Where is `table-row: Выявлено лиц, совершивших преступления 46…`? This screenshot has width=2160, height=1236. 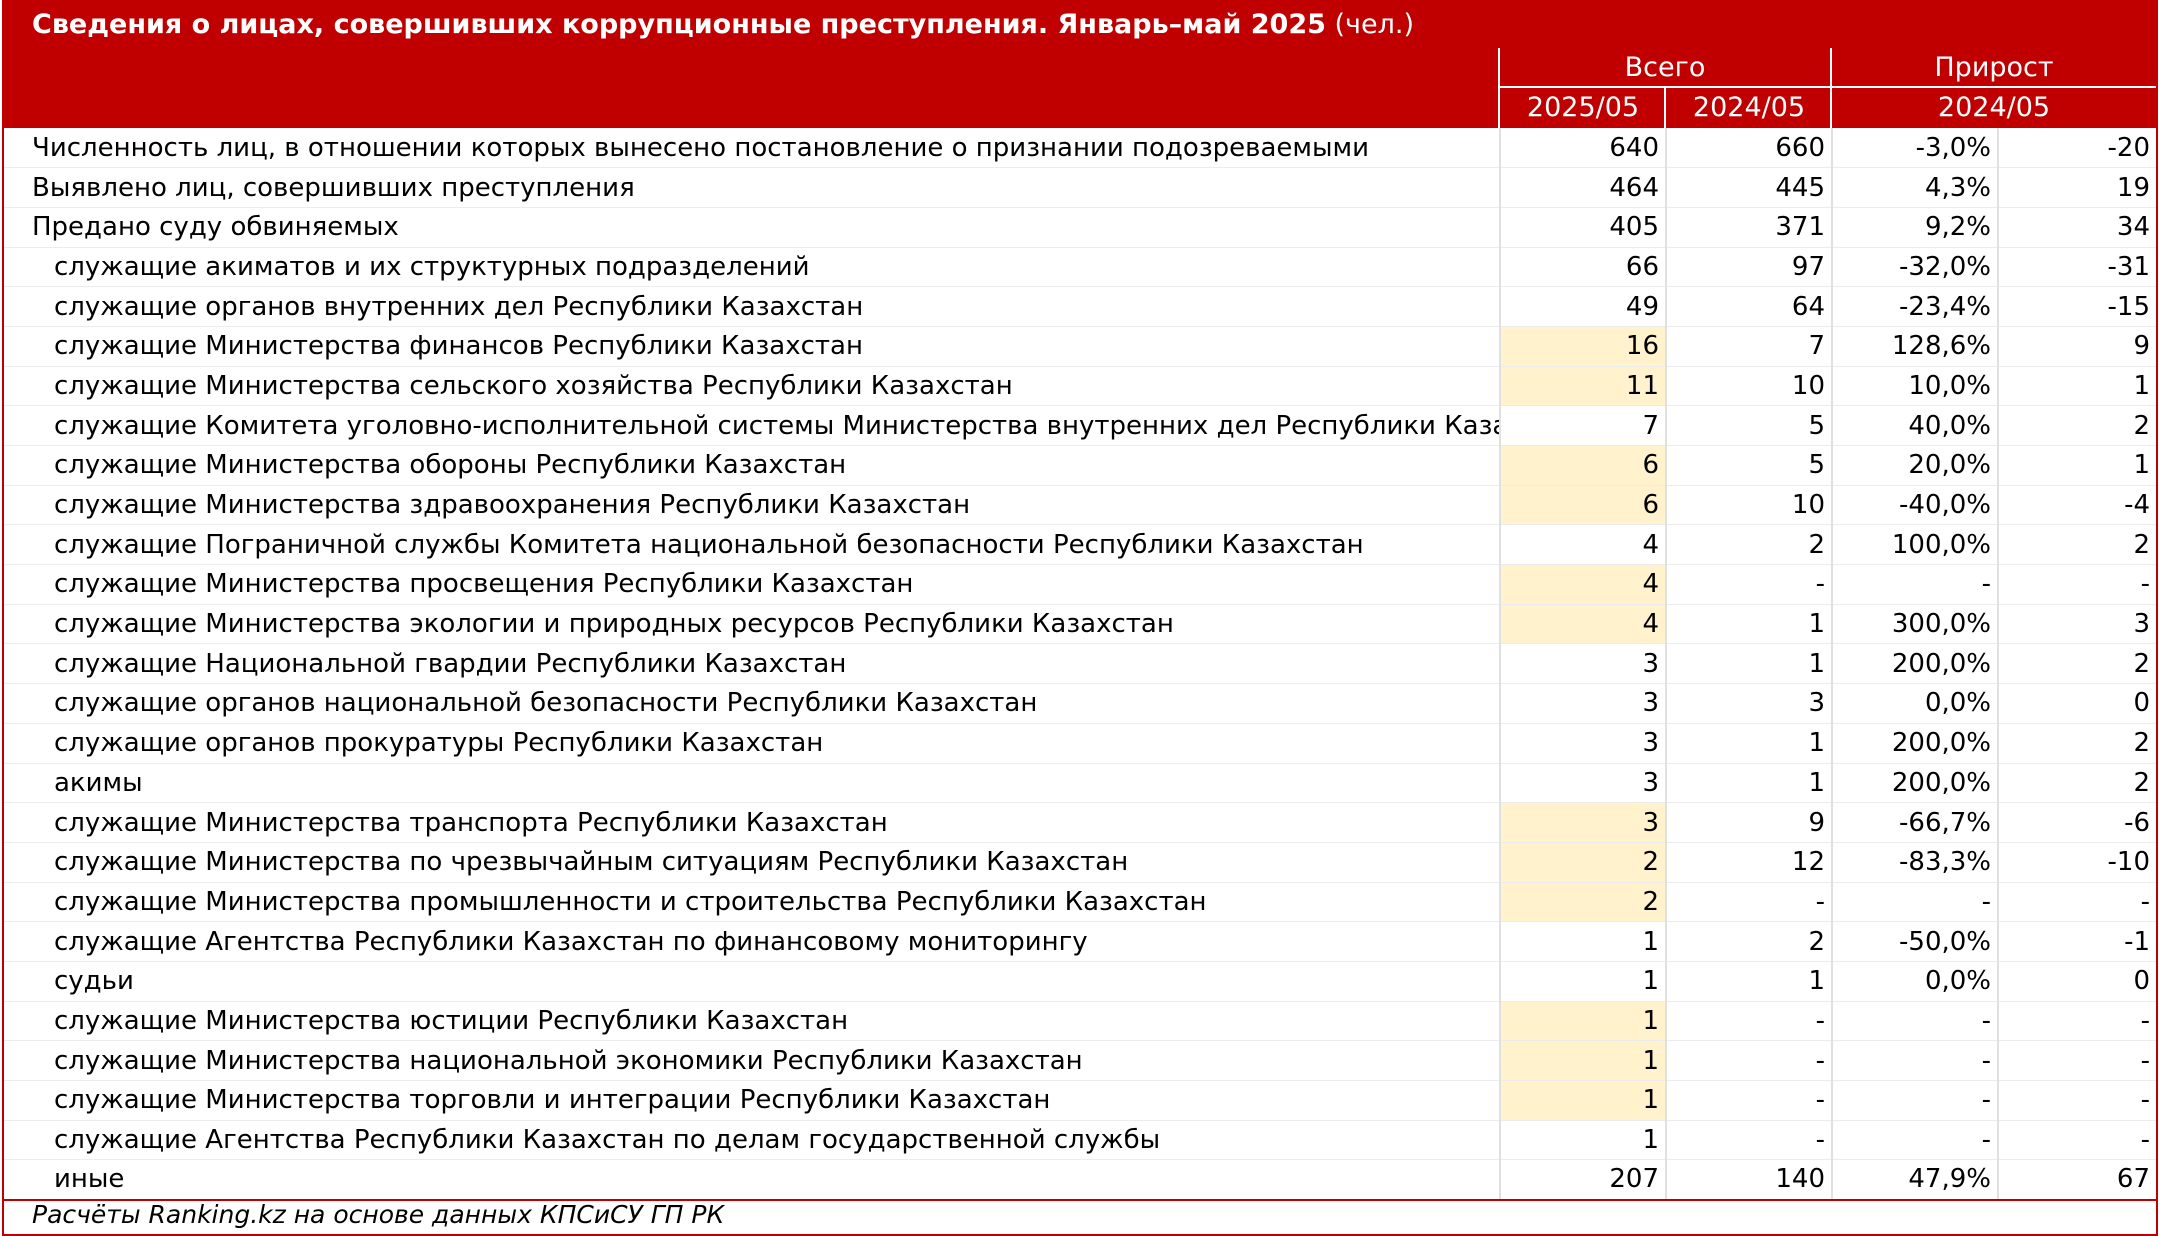
table-row: Выявлено лиц, совершивших преступления 46… is located at coordinates (1080, 187).